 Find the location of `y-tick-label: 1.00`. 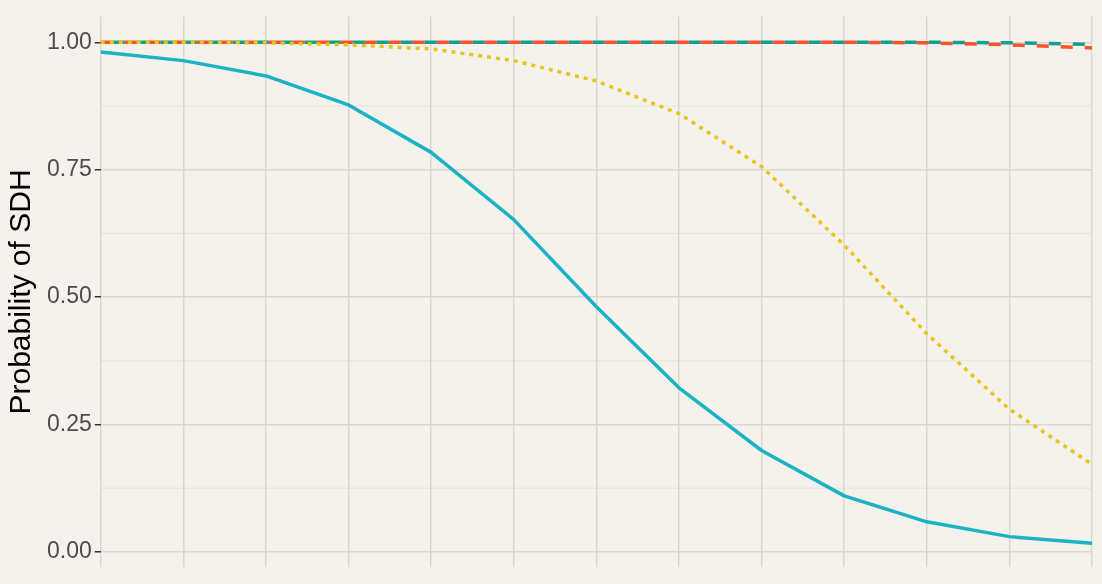

y-tick-label: 1.00 is located at coordinates (69, 40).